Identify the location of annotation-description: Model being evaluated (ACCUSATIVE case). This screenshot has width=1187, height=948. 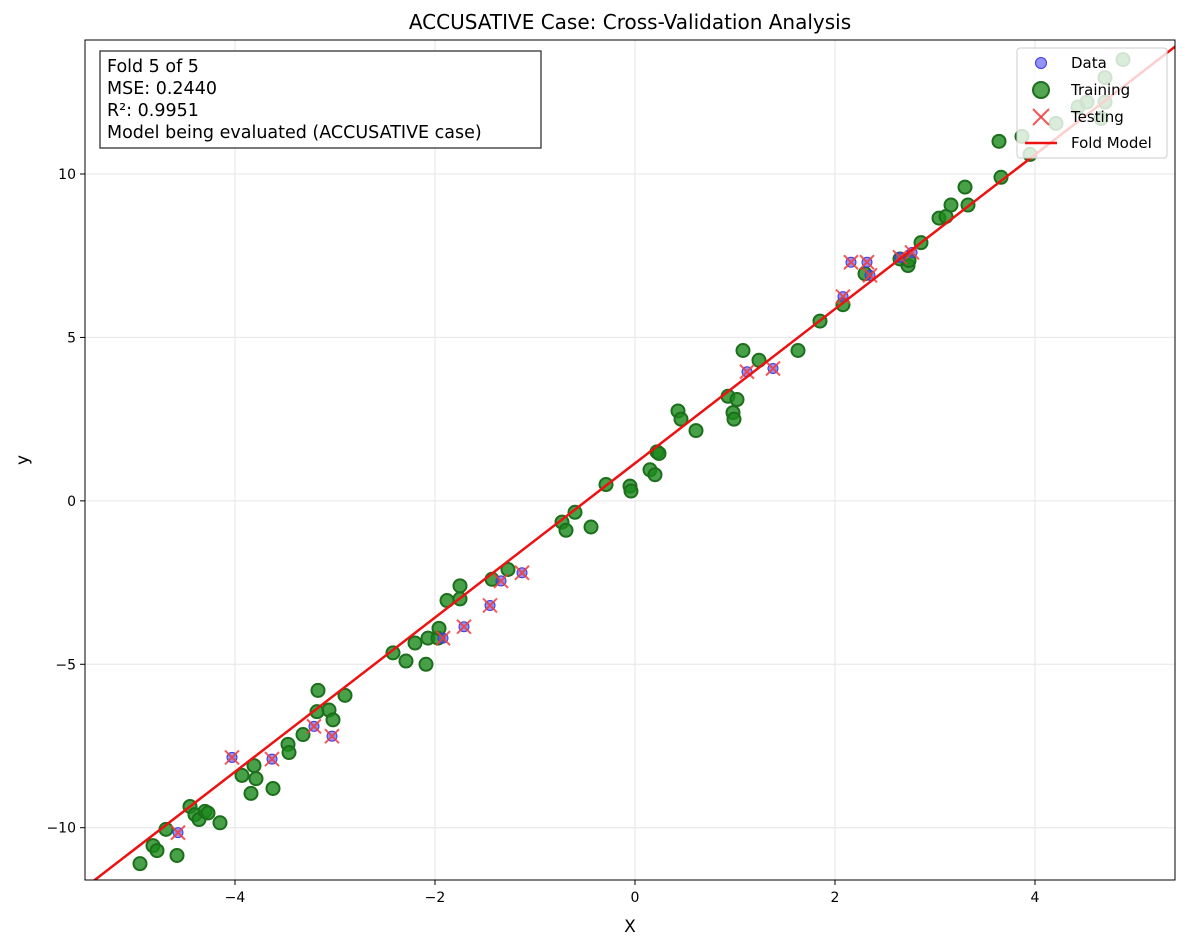
(294, 133).